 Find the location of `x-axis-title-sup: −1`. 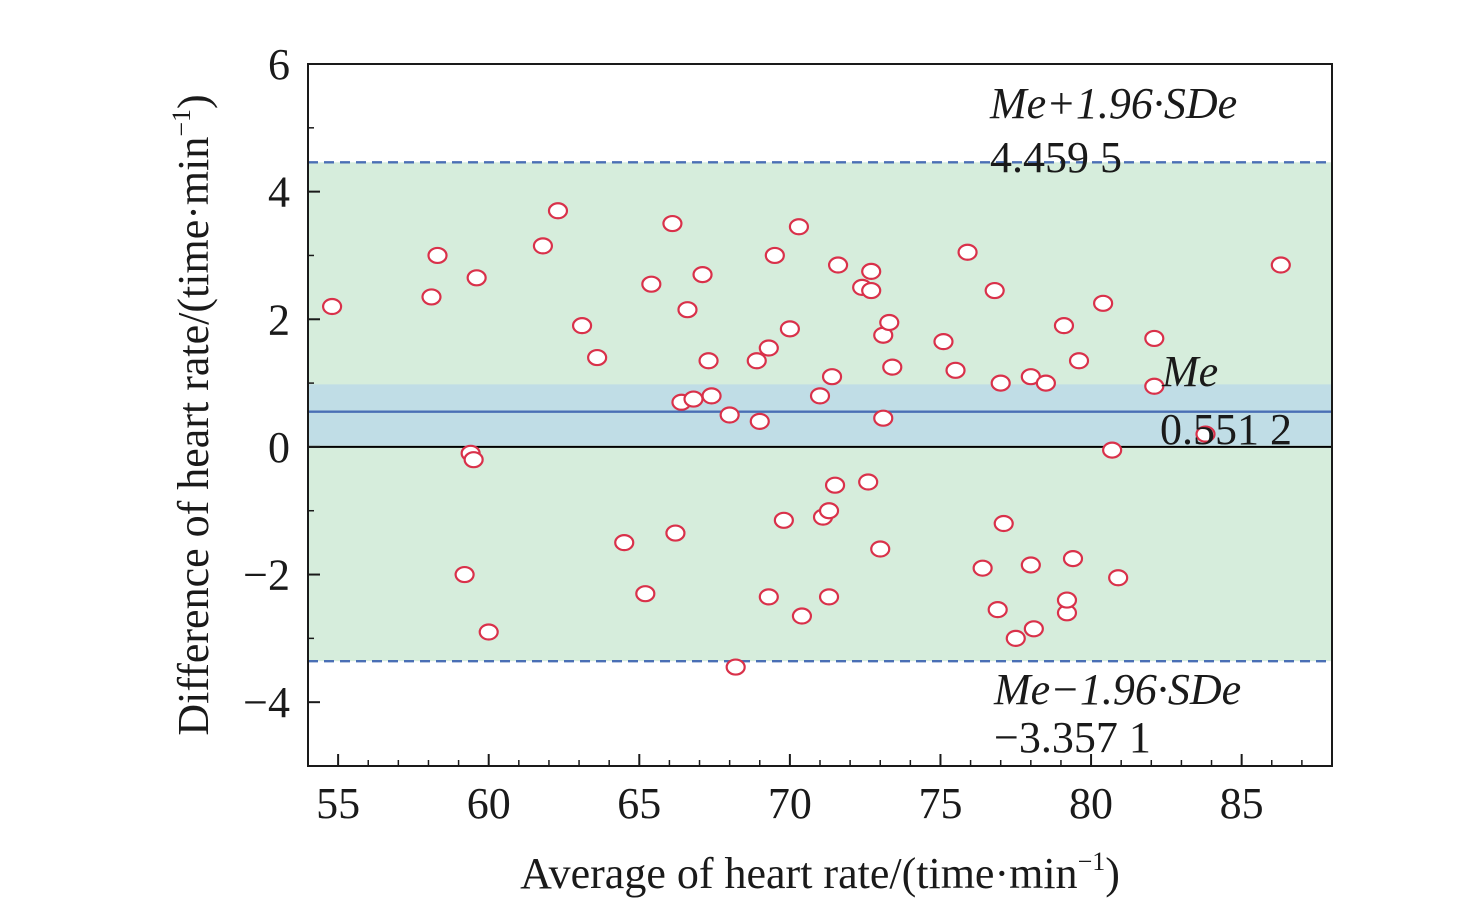

x-axis-title-sup: −1 is located at coordinates (1092, 861).